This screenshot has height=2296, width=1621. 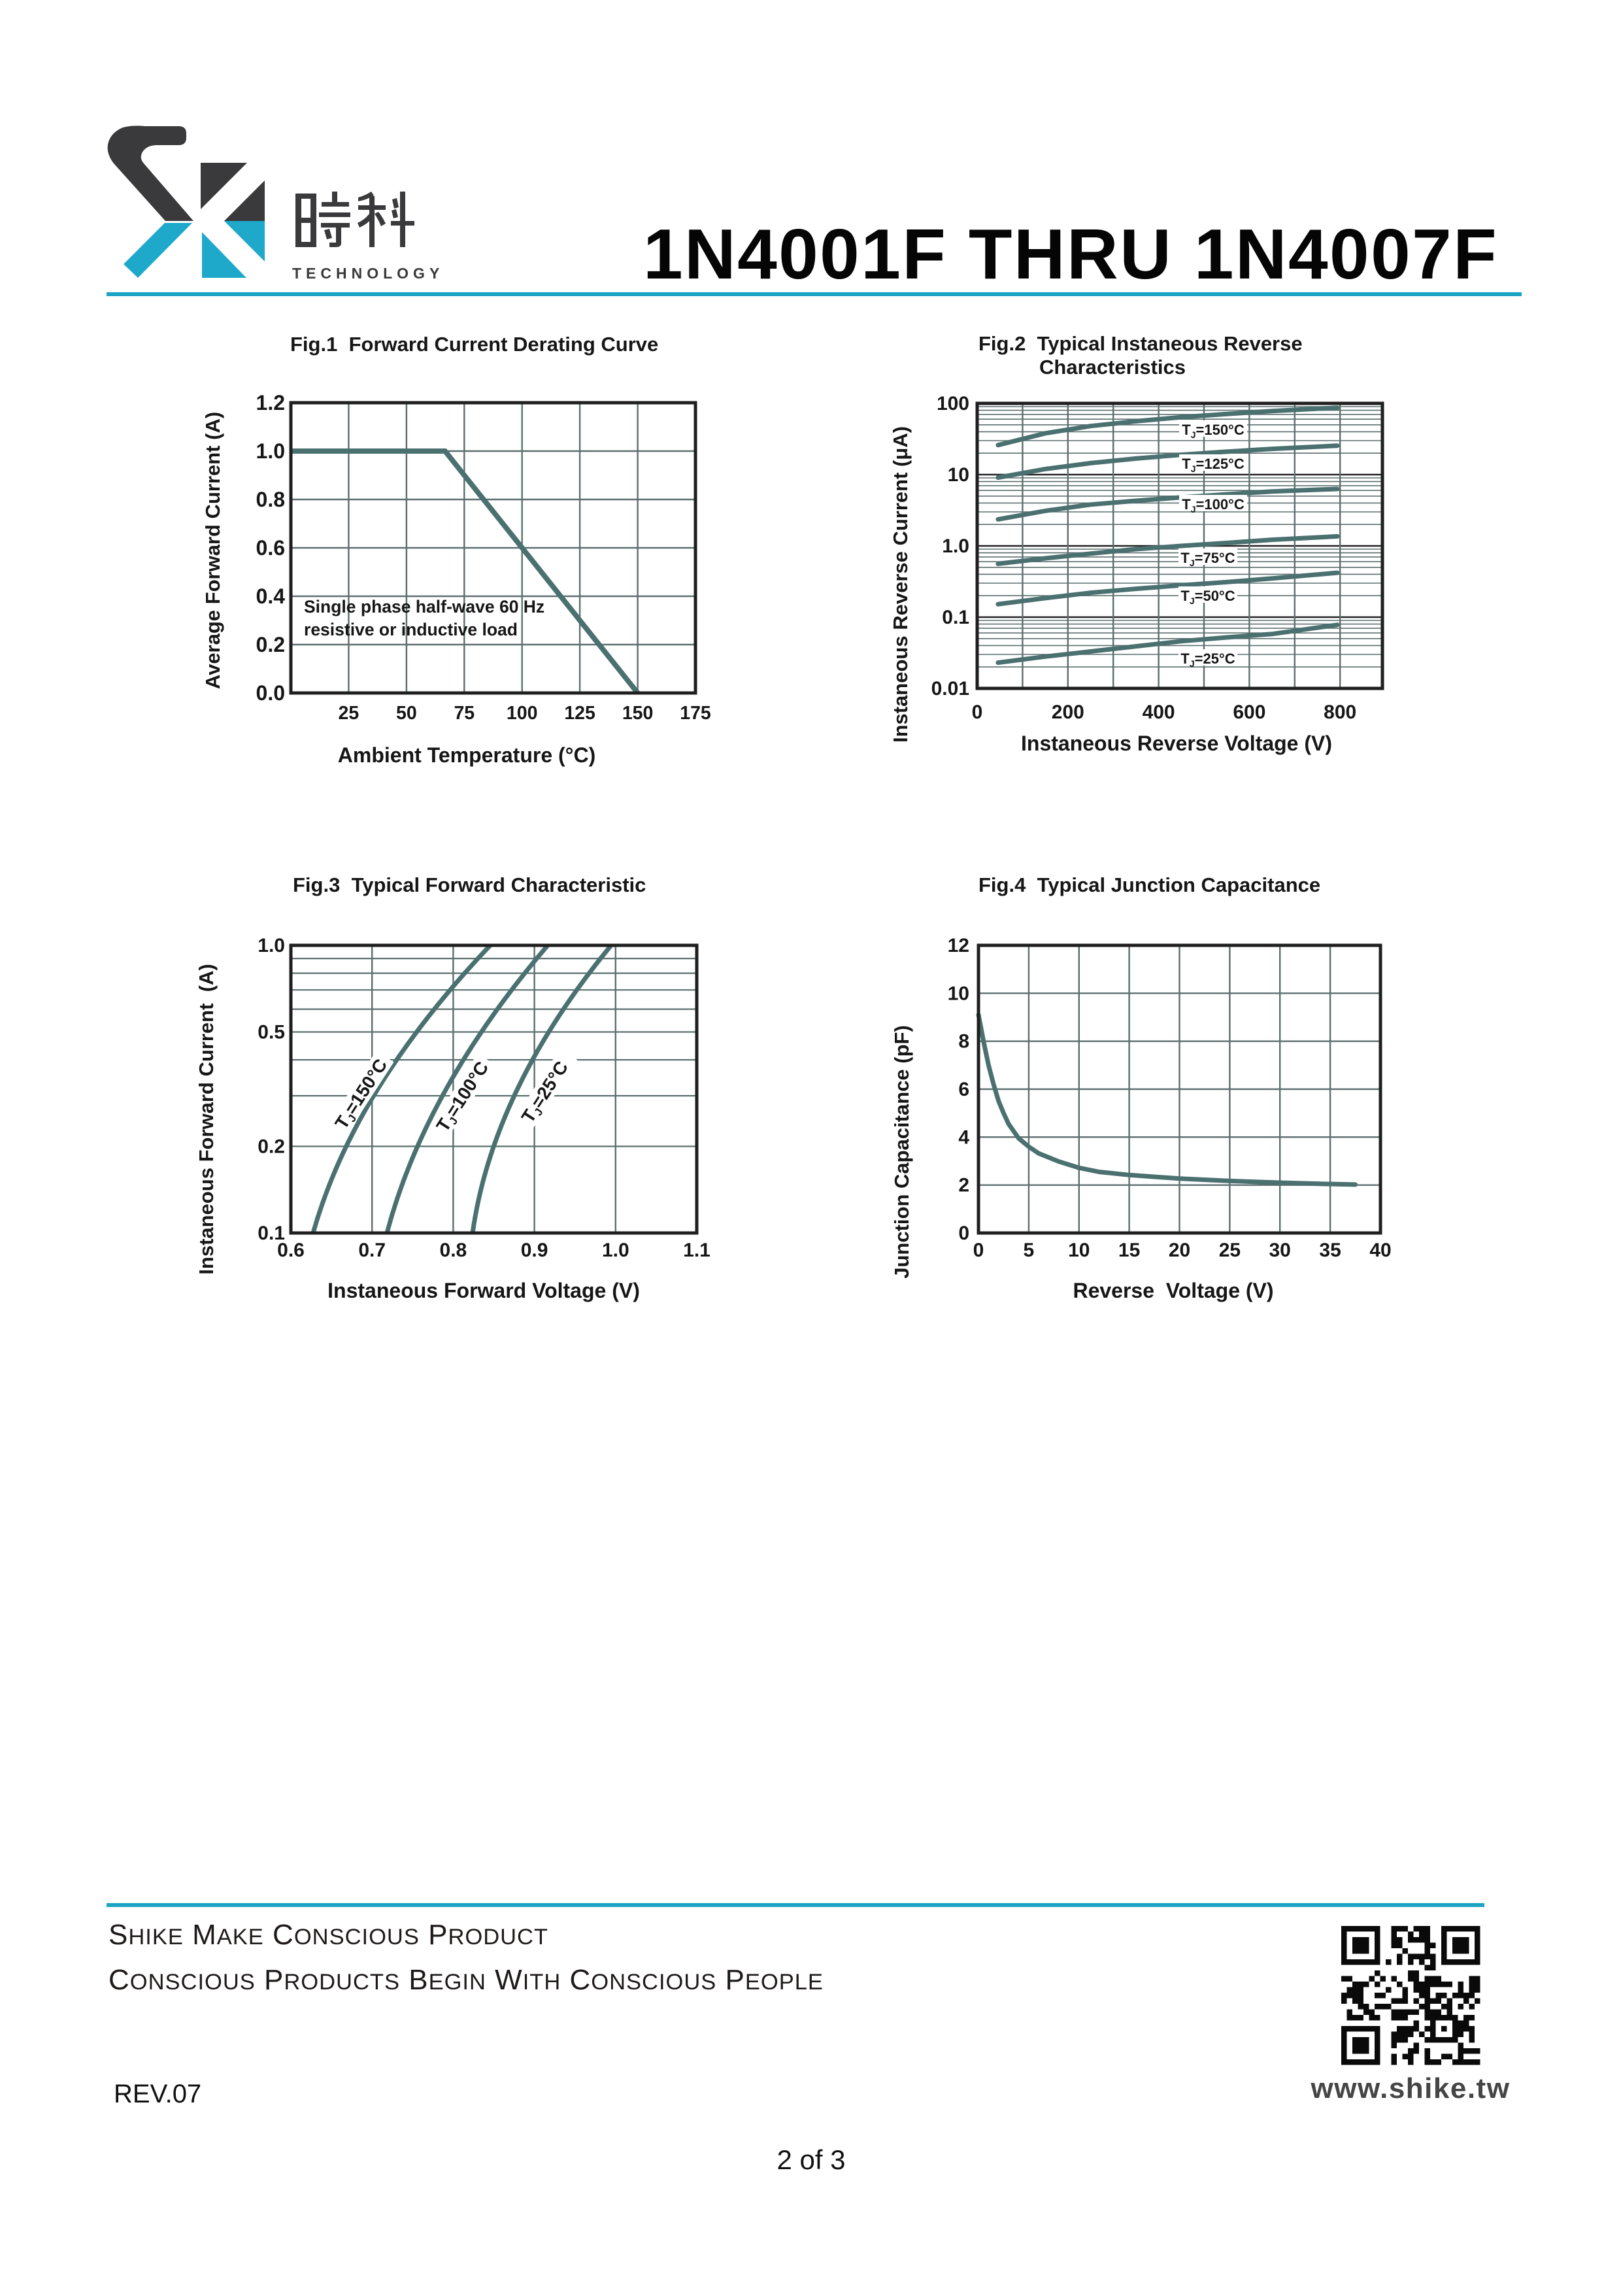 What do you see at coordinates (902, 1152) in the screenshot?
I see `svg-text: Junction Capacitance (pF)` at bounding box center [902, 1152].